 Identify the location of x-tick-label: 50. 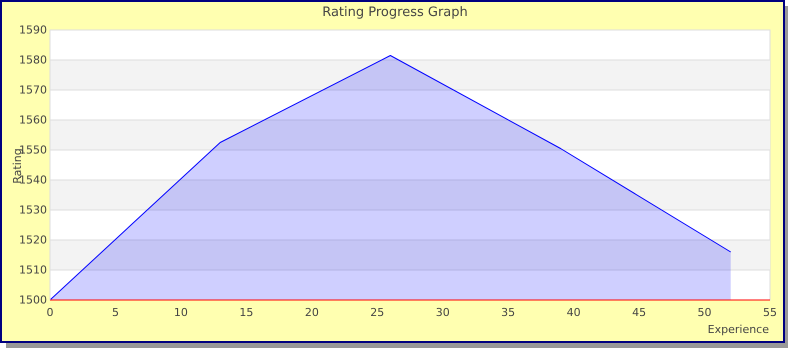
(705, 312).